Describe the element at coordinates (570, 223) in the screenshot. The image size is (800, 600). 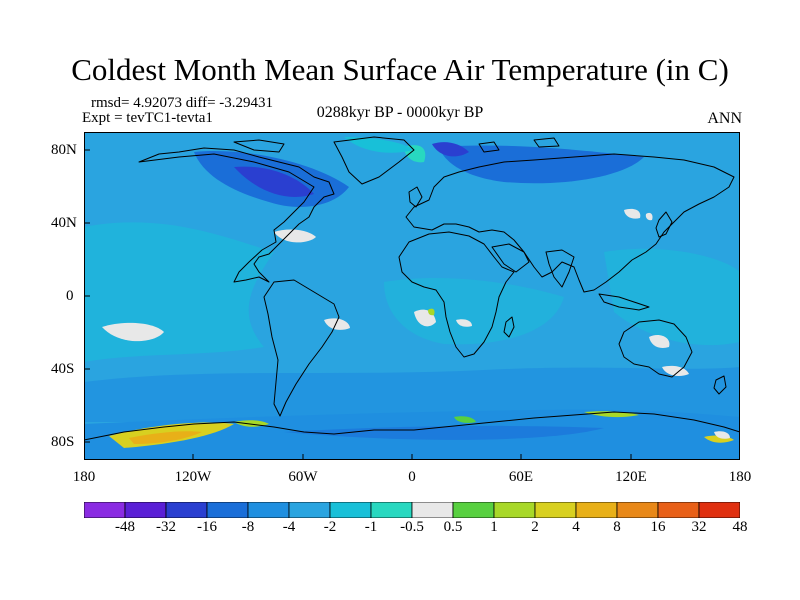
I see `coastline-eurasia` at that location.